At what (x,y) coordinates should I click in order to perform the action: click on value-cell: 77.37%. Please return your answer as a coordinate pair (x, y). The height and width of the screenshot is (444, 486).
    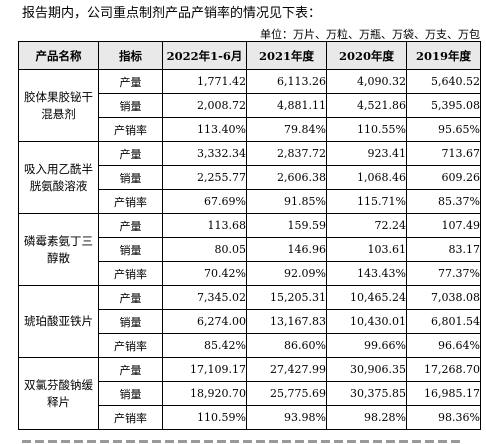
    Looking at the image, I should click on (443, 273).